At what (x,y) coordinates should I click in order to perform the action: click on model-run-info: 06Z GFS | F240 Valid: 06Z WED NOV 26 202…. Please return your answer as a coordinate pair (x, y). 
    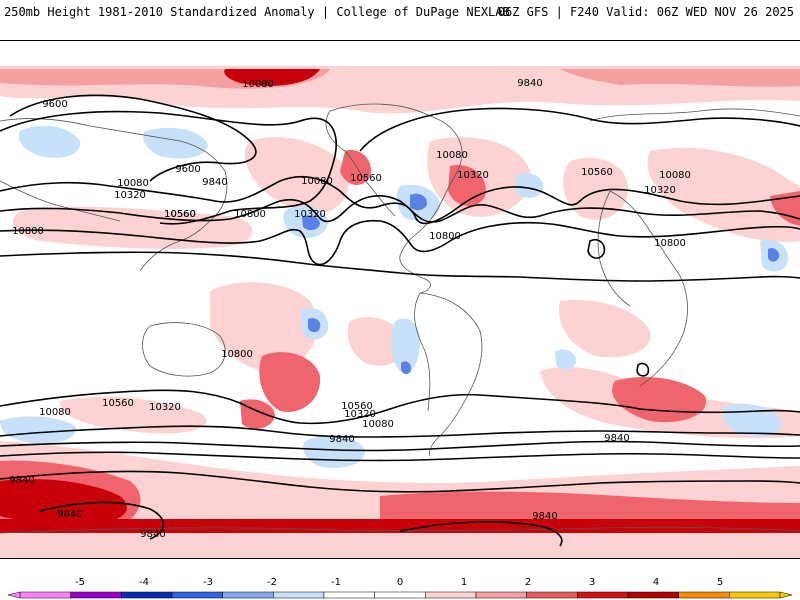
    Looking at the image, I should click on (645, 12).